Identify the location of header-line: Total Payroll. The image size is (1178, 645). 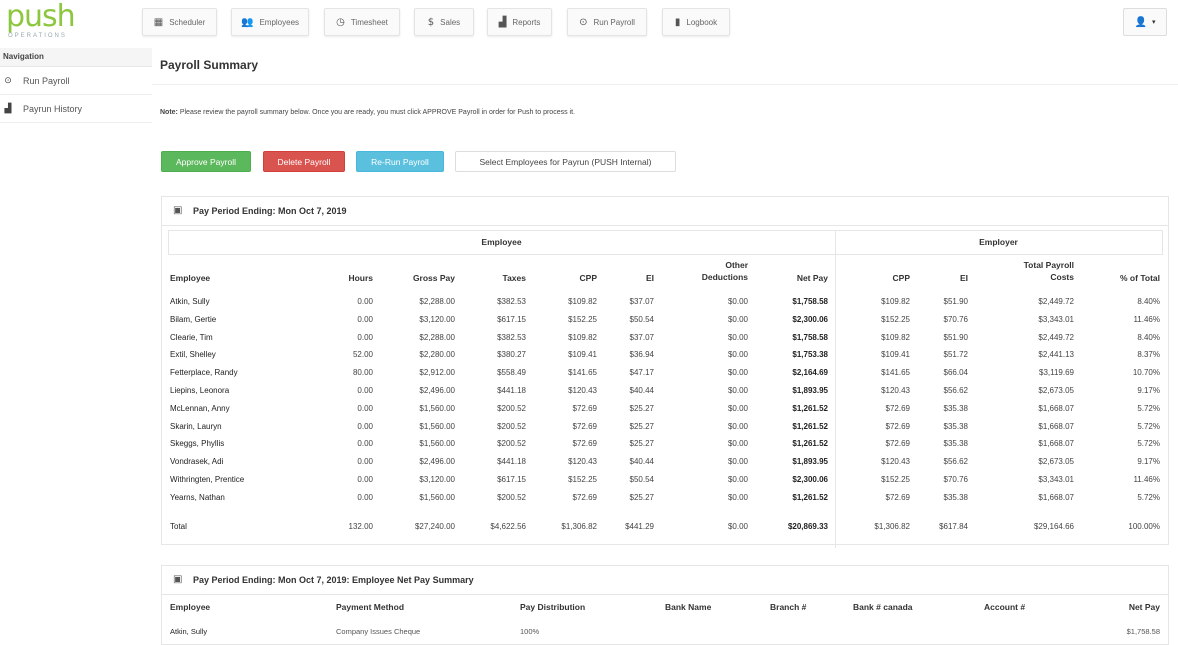
(1048, 265).